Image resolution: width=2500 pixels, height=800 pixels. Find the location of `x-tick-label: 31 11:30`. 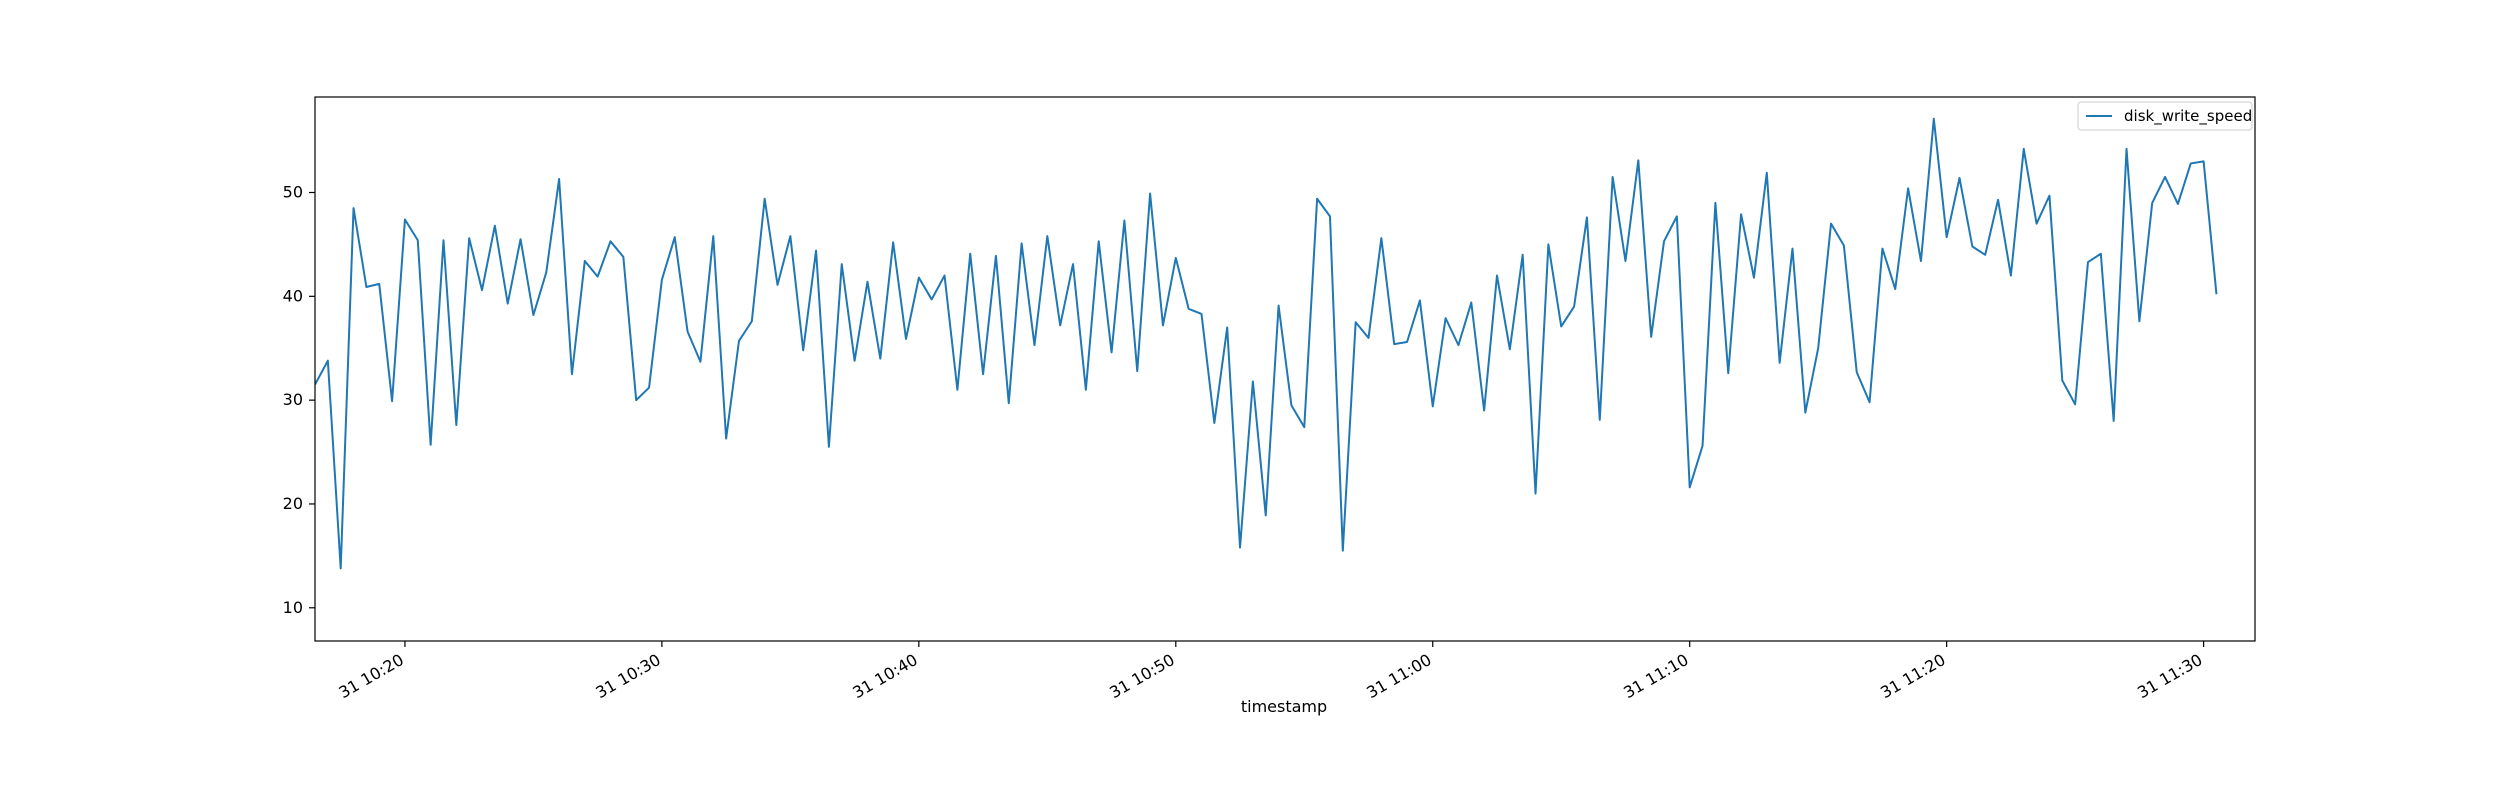

x-tick-label: 31 11:30 is located at coordinates (2169, 676).